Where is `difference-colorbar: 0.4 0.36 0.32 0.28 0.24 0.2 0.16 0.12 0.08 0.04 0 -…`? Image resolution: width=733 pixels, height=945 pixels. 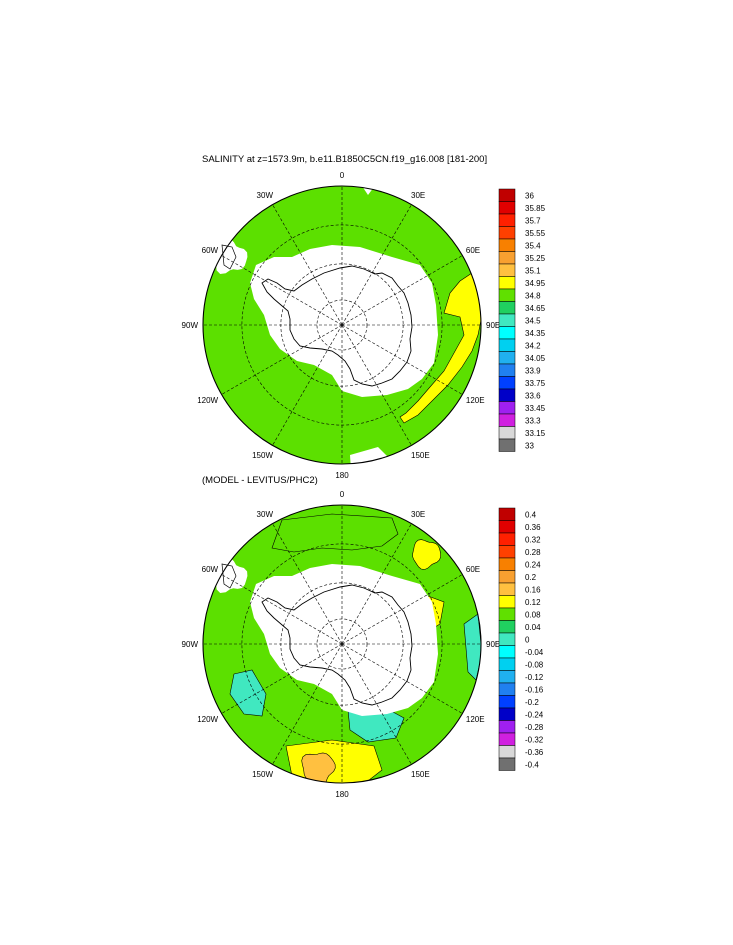 difference-colorbar: 0.4 0.36 0.32 0.28 0.24 0.2 0.16 0.12 0.08 0.04 0 -… is located at coordinates (521, 639).